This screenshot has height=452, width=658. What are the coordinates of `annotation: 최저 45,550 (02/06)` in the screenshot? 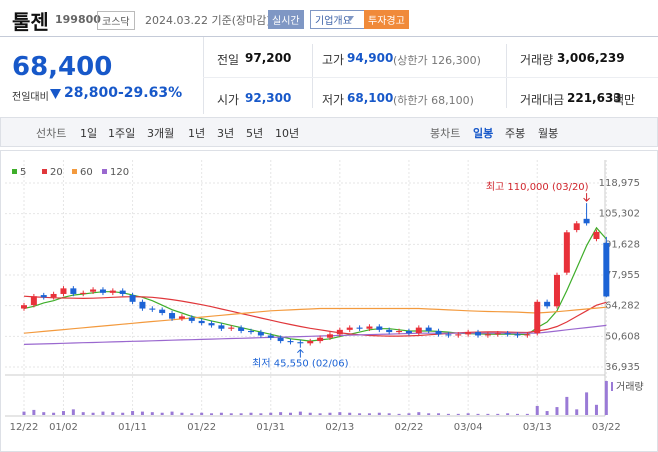 It's located at (300, 364).